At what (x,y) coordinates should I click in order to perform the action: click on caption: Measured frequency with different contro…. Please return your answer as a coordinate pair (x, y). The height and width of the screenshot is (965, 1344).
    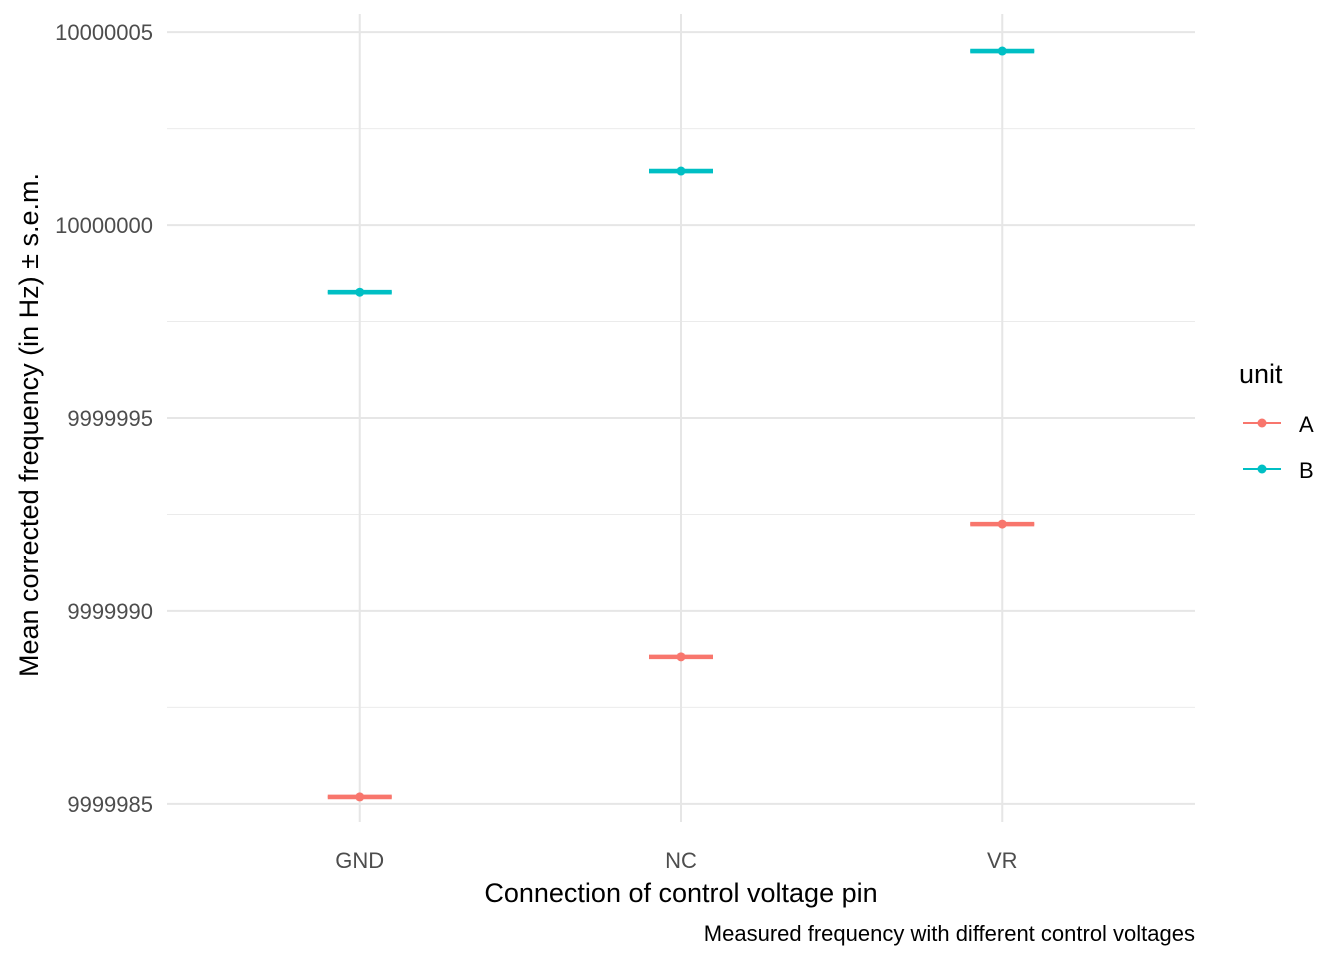
    Looking at the image, I should click on (949, 933).